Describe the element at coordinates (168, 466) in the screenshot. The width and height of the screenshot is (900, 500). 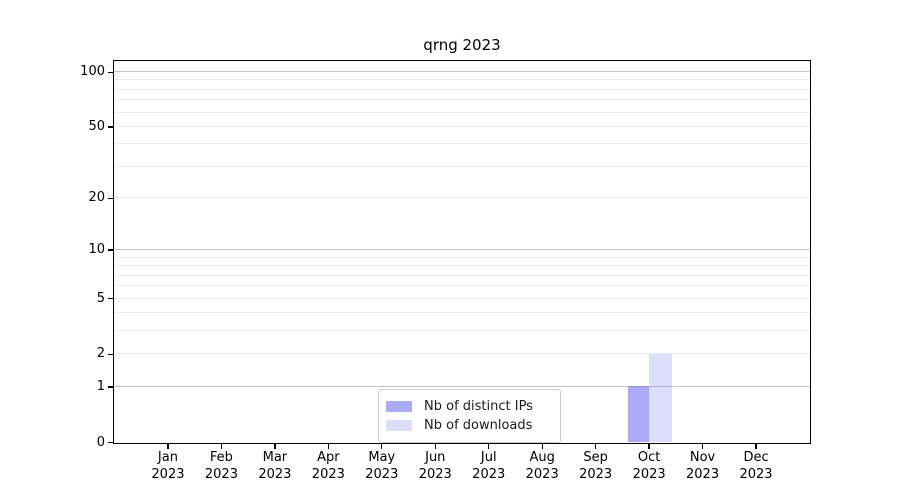
I see `x-tick-label: Jan 2023` at that location.